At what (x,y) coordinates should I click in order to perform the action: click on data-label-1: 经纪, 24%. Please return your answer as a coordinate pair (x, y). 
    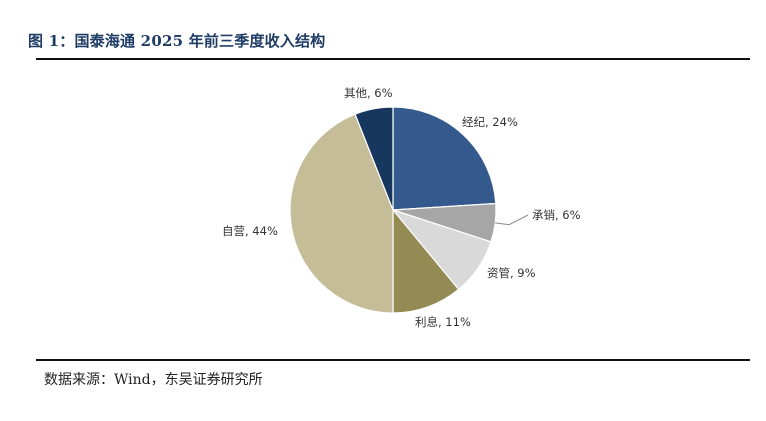
    Looking at the image, I should click on (490, 122).